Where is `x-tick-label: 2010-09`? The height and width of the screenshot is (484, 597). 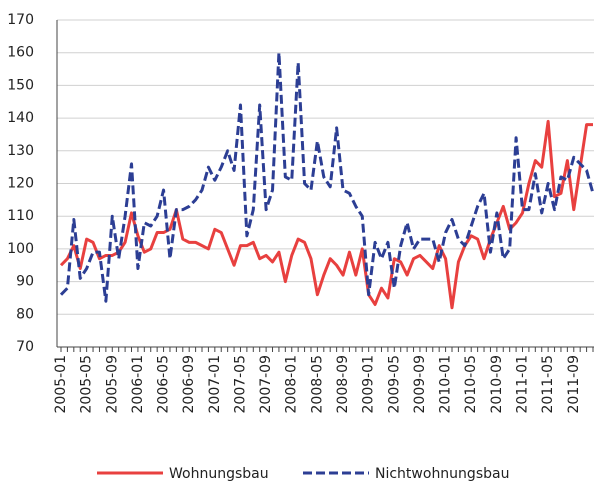
x-tick-label: 2010-09 is located at coordinates (497, 384).